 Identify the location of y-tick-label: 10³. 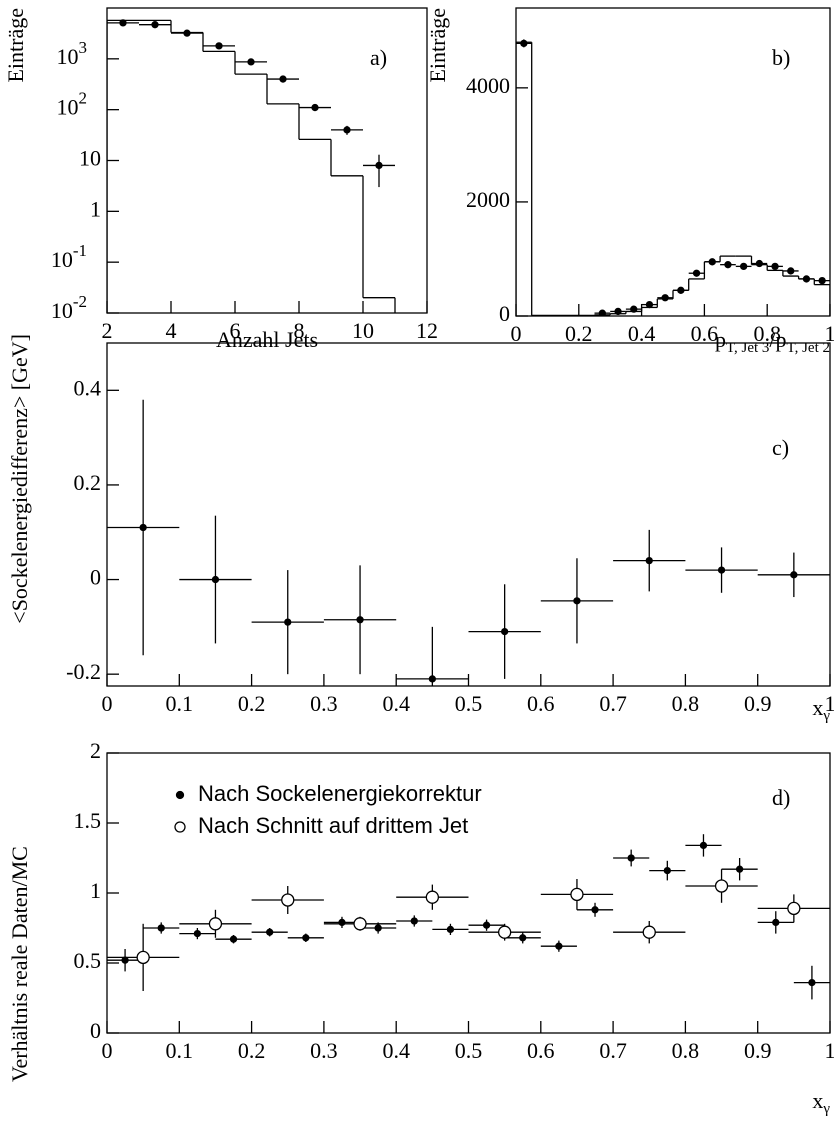
(72, 53).